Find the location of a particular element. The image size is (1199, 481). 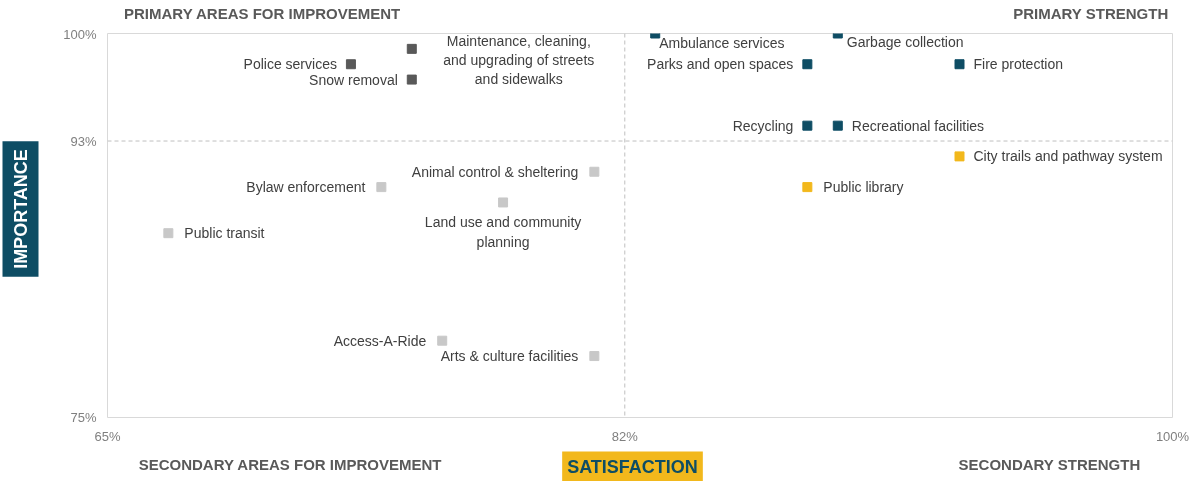

annotation: Snow removal is located at coordinates (353, 79).